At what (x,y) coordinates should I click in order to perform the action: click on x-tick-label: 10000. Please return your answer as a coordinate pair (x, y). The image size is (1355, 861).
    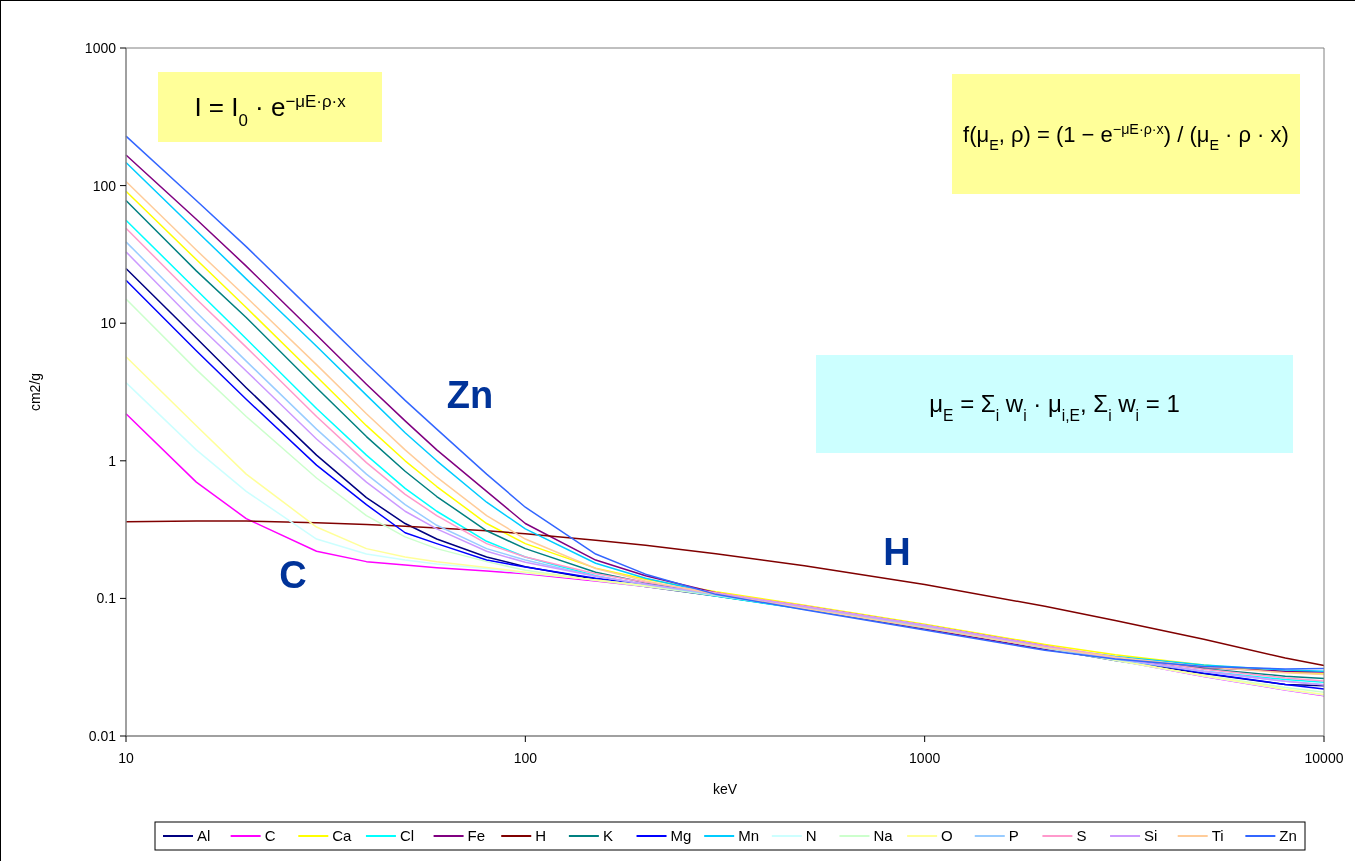
    Looking at the image, I should click on (1324, 758).